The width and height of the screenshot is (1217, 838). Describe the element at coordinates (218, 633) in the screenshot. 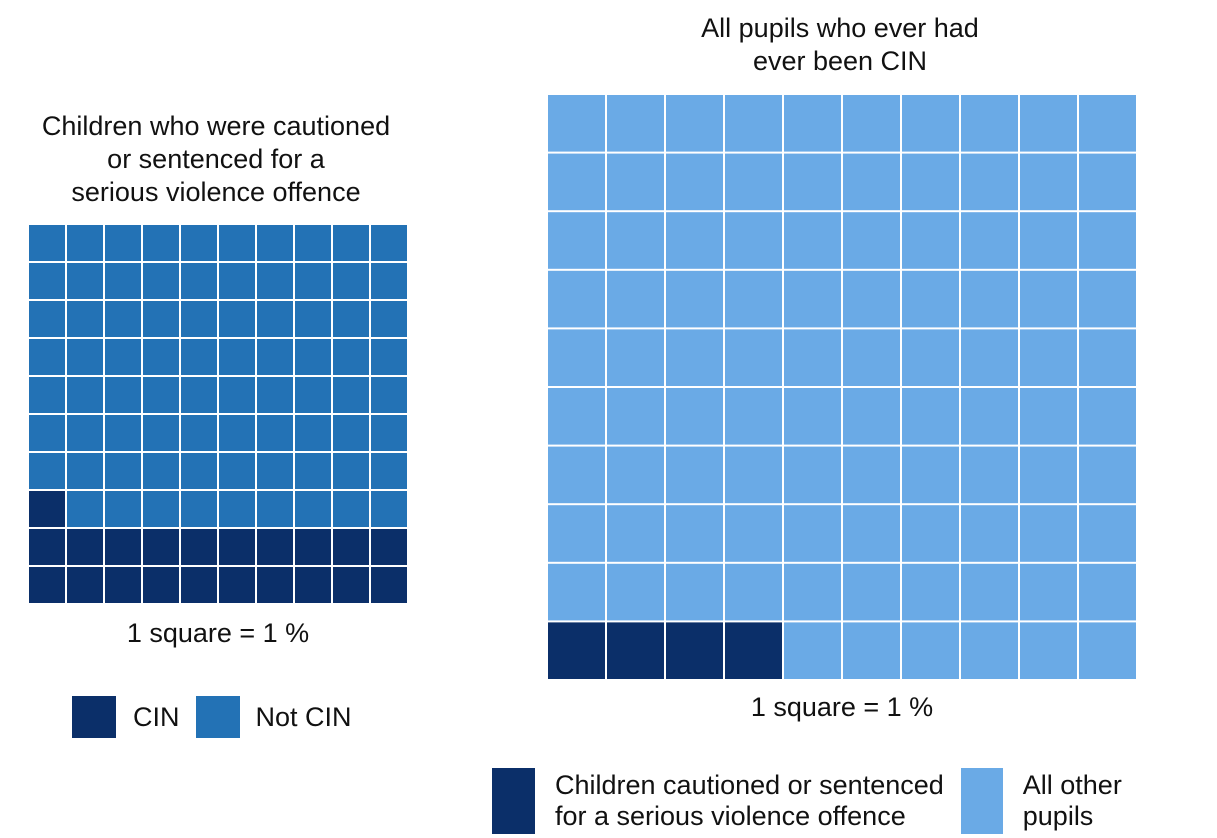

I see `left-chart-caption: 1 square = 1 %` at that location.